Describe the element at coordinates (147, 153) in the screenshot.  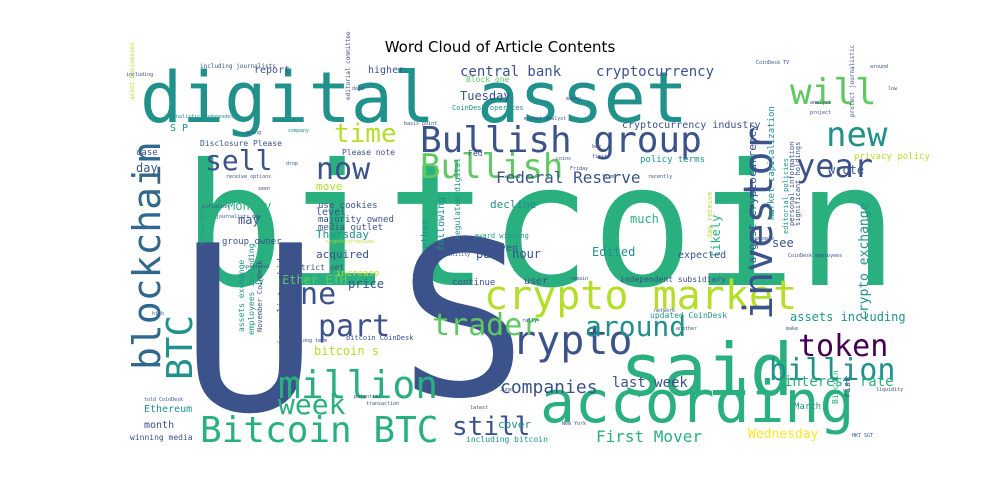
I see `word-70: case` at that location.